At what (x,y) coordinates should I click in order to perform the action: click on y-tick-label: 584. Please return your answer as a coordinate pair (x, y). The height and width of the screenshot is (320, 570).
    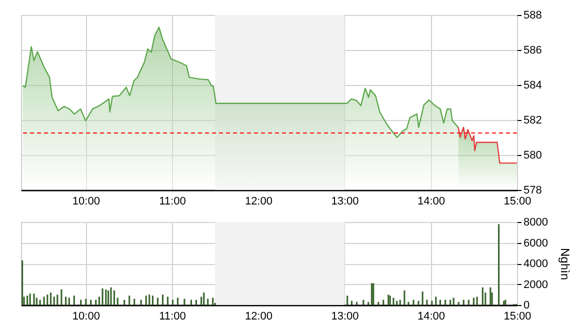
    Looking at the image, I should click on (533, 86).